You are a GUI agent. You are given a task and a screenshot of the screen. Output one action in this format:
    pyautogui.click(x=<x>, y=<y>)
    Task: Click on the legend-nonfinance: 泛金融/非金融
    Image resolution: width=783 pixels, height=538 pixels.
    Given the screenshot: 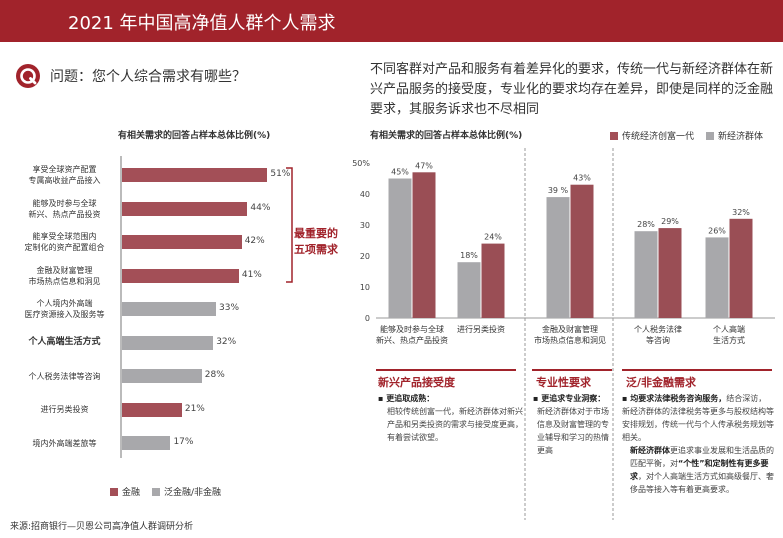 What is the action you would take?
    pyautogui.click(x=186, y=491)
    